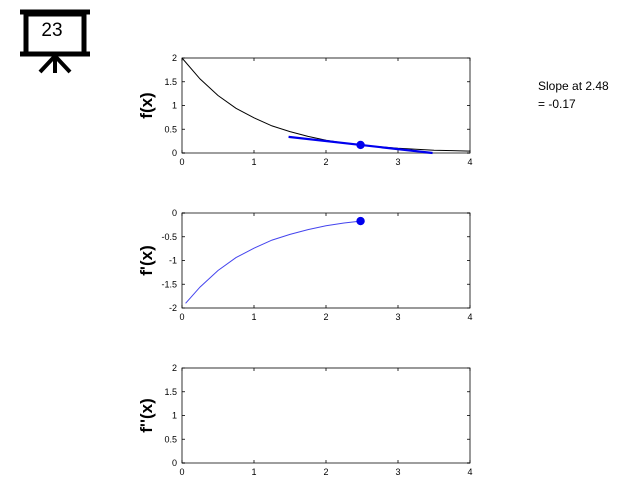  I want to click on plot-2-frame, so click(326, 260).